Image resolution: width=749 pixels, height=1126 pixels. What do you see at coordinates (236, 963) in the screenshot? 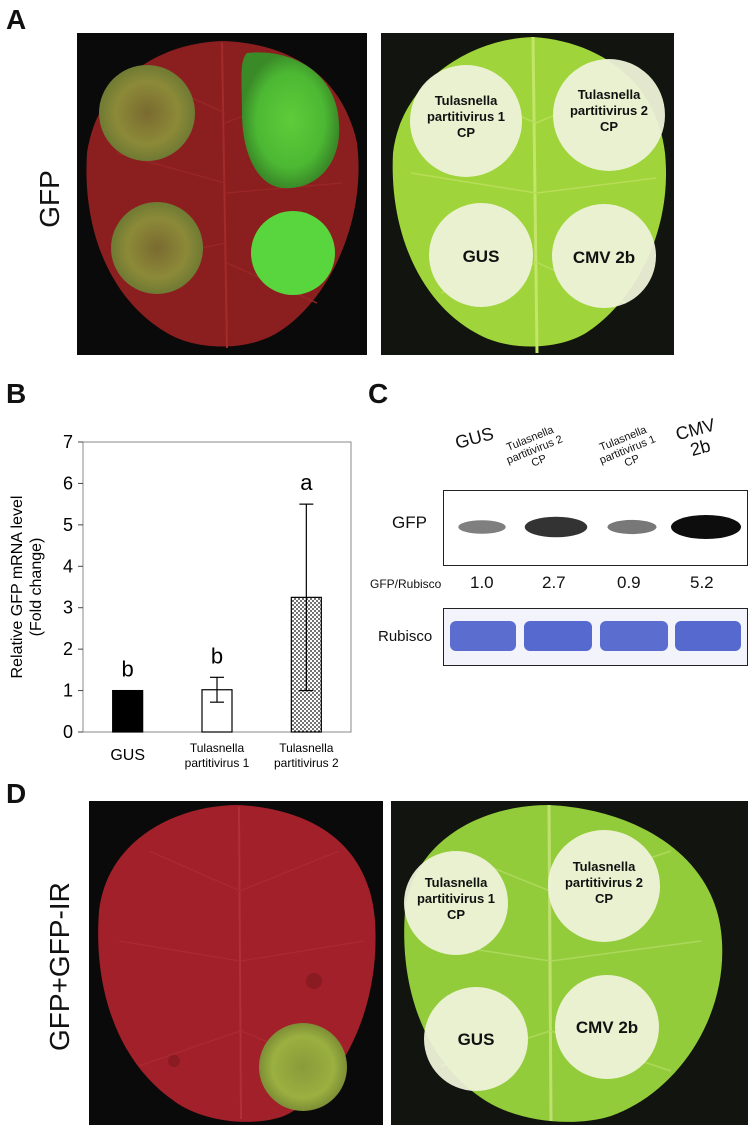
I see `panel-d-gfp-photo` at bounding box center [236, 963].